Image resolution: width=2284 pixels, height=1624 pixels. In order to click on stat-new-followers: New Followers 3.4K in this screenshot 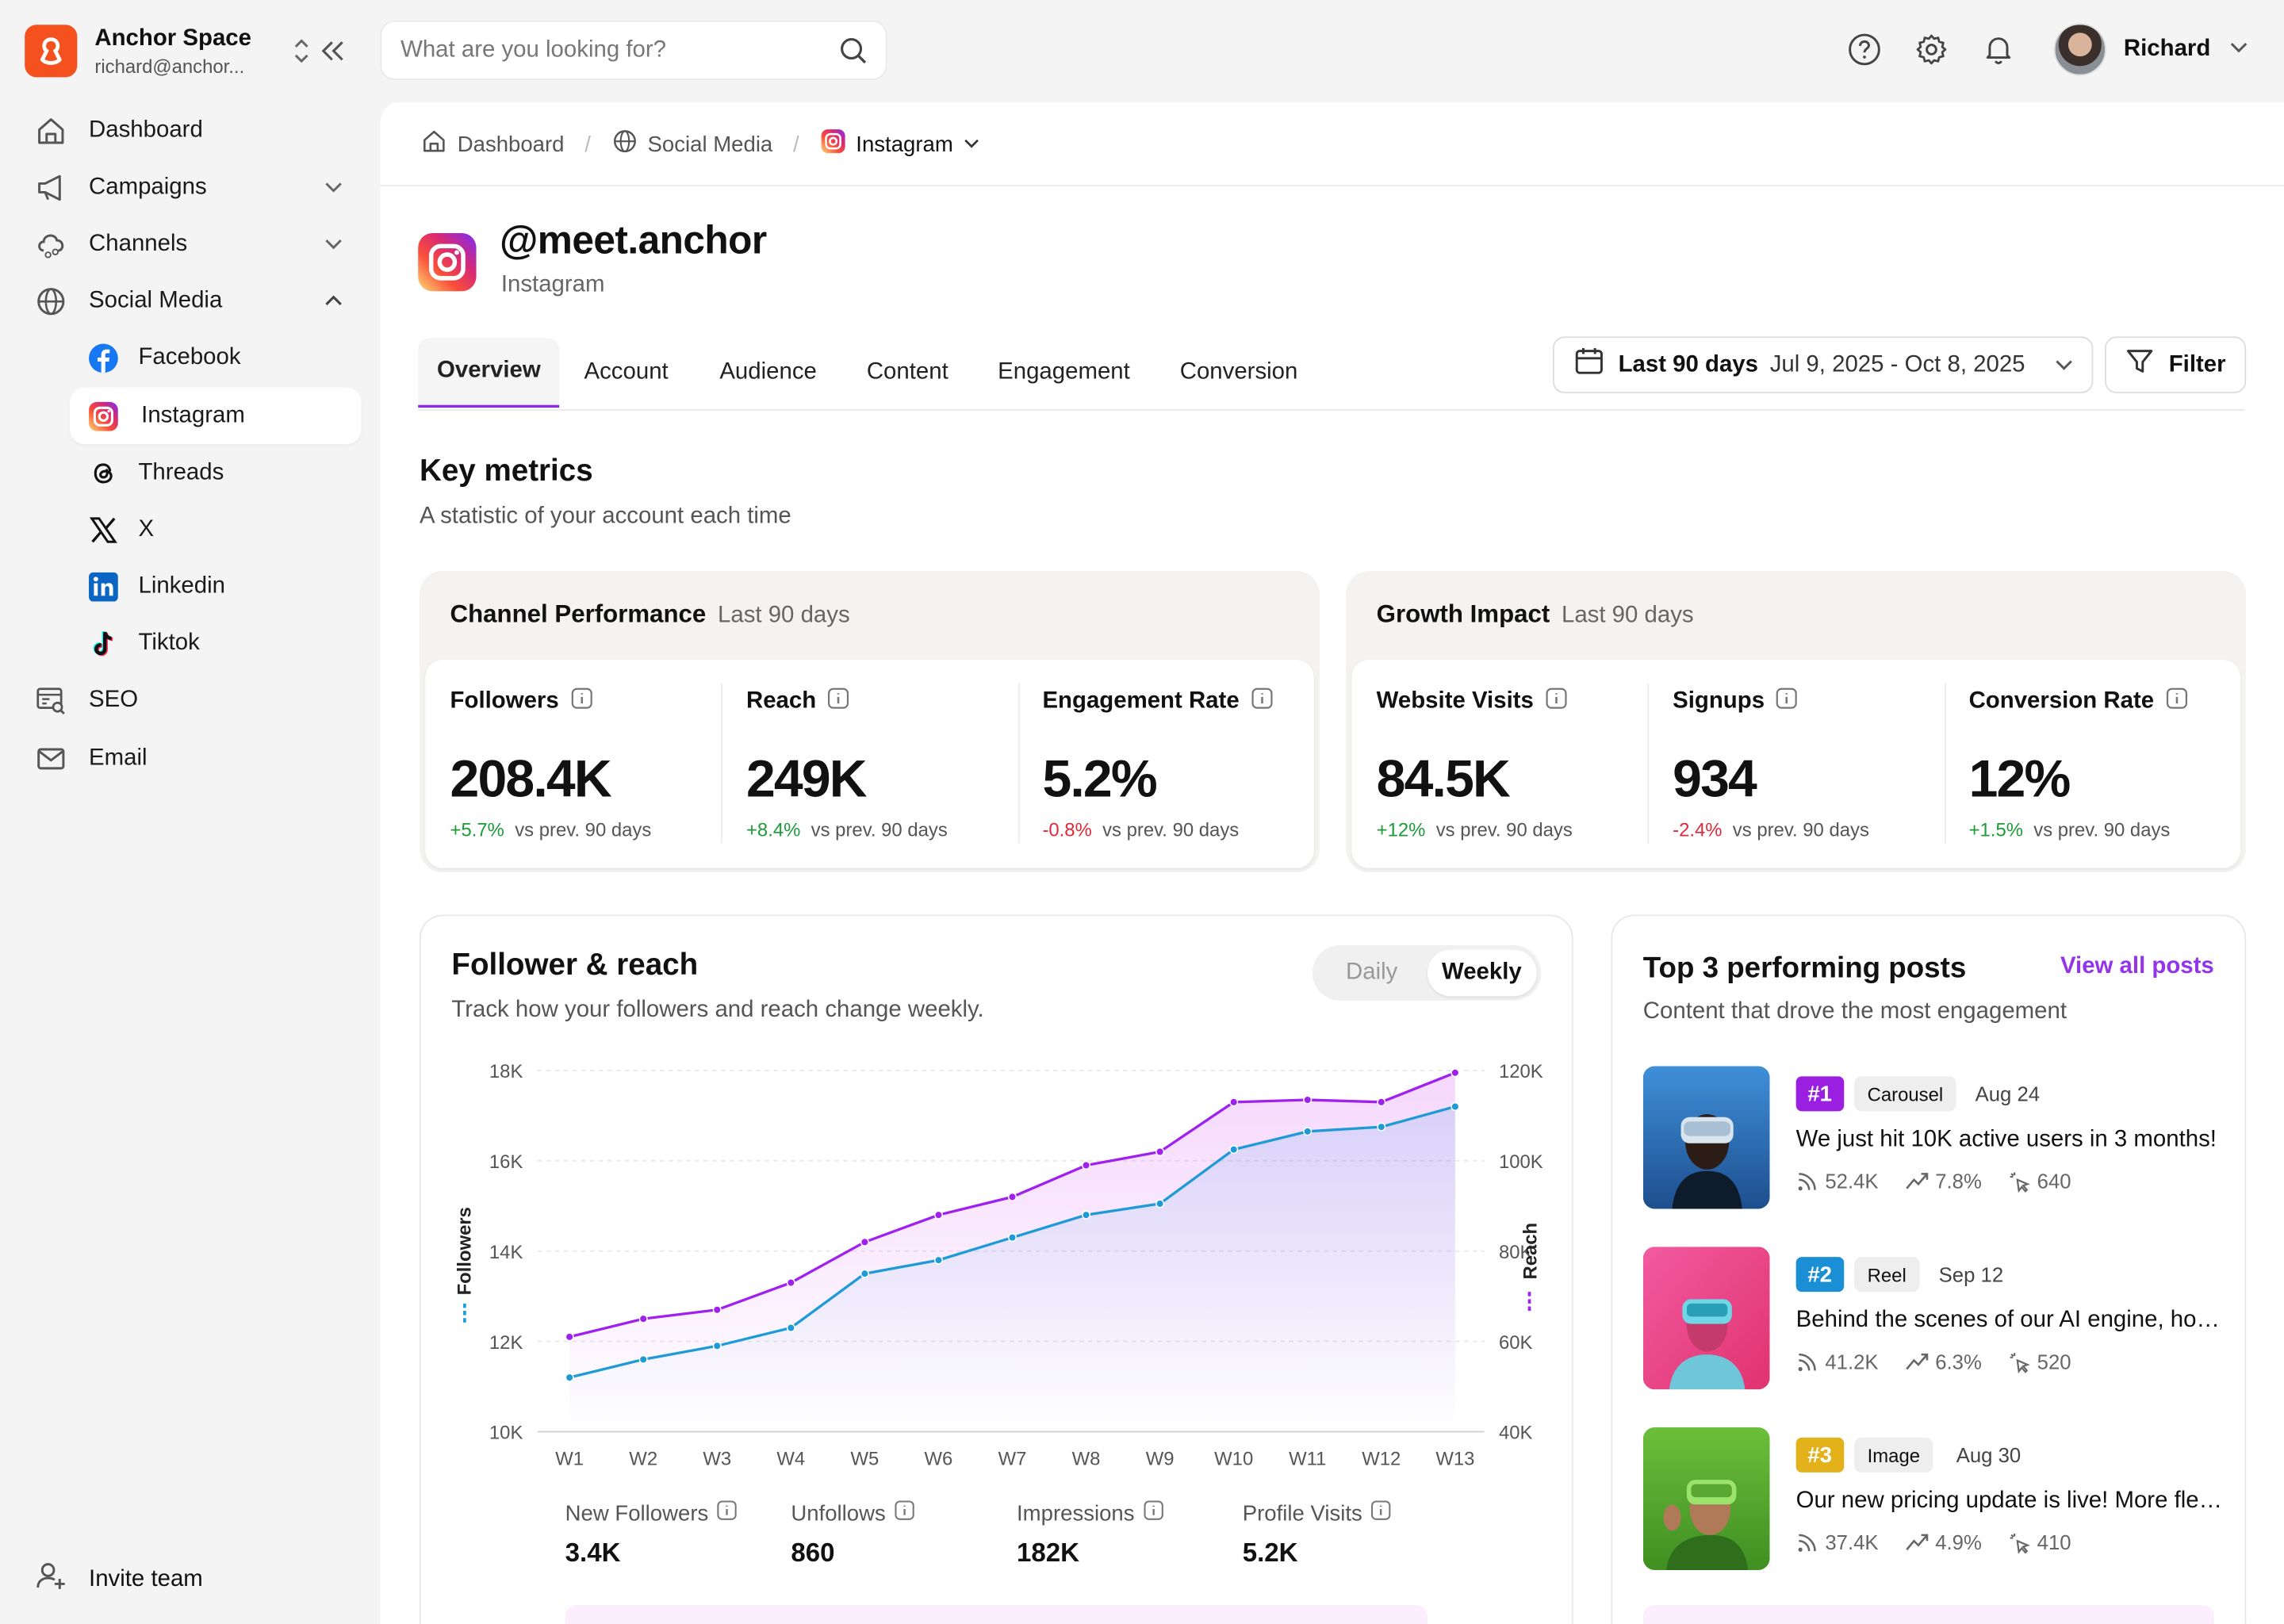, I will do `click(678, 1534)`.